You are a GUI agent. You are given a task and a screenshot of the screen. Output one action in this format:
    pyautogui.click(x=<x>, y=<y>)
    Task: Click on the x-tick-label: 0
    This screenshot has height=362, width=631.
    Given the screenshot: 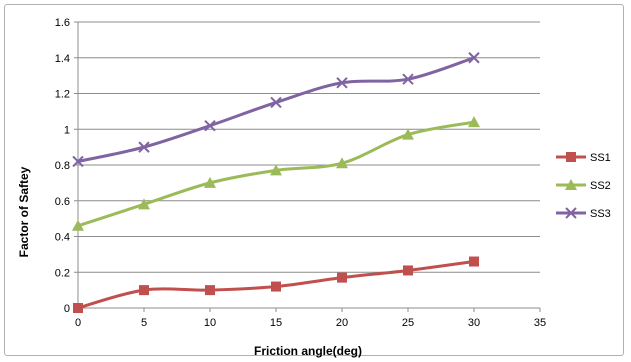 What is the action you would take?
    pyautogui.click(x=78, y=323)
    